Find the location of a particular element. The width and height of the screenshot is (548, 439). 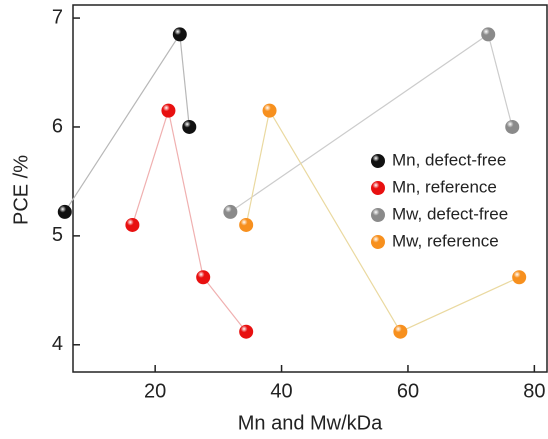

legend-label: Mw, reference is located at coordinates (445, 240).